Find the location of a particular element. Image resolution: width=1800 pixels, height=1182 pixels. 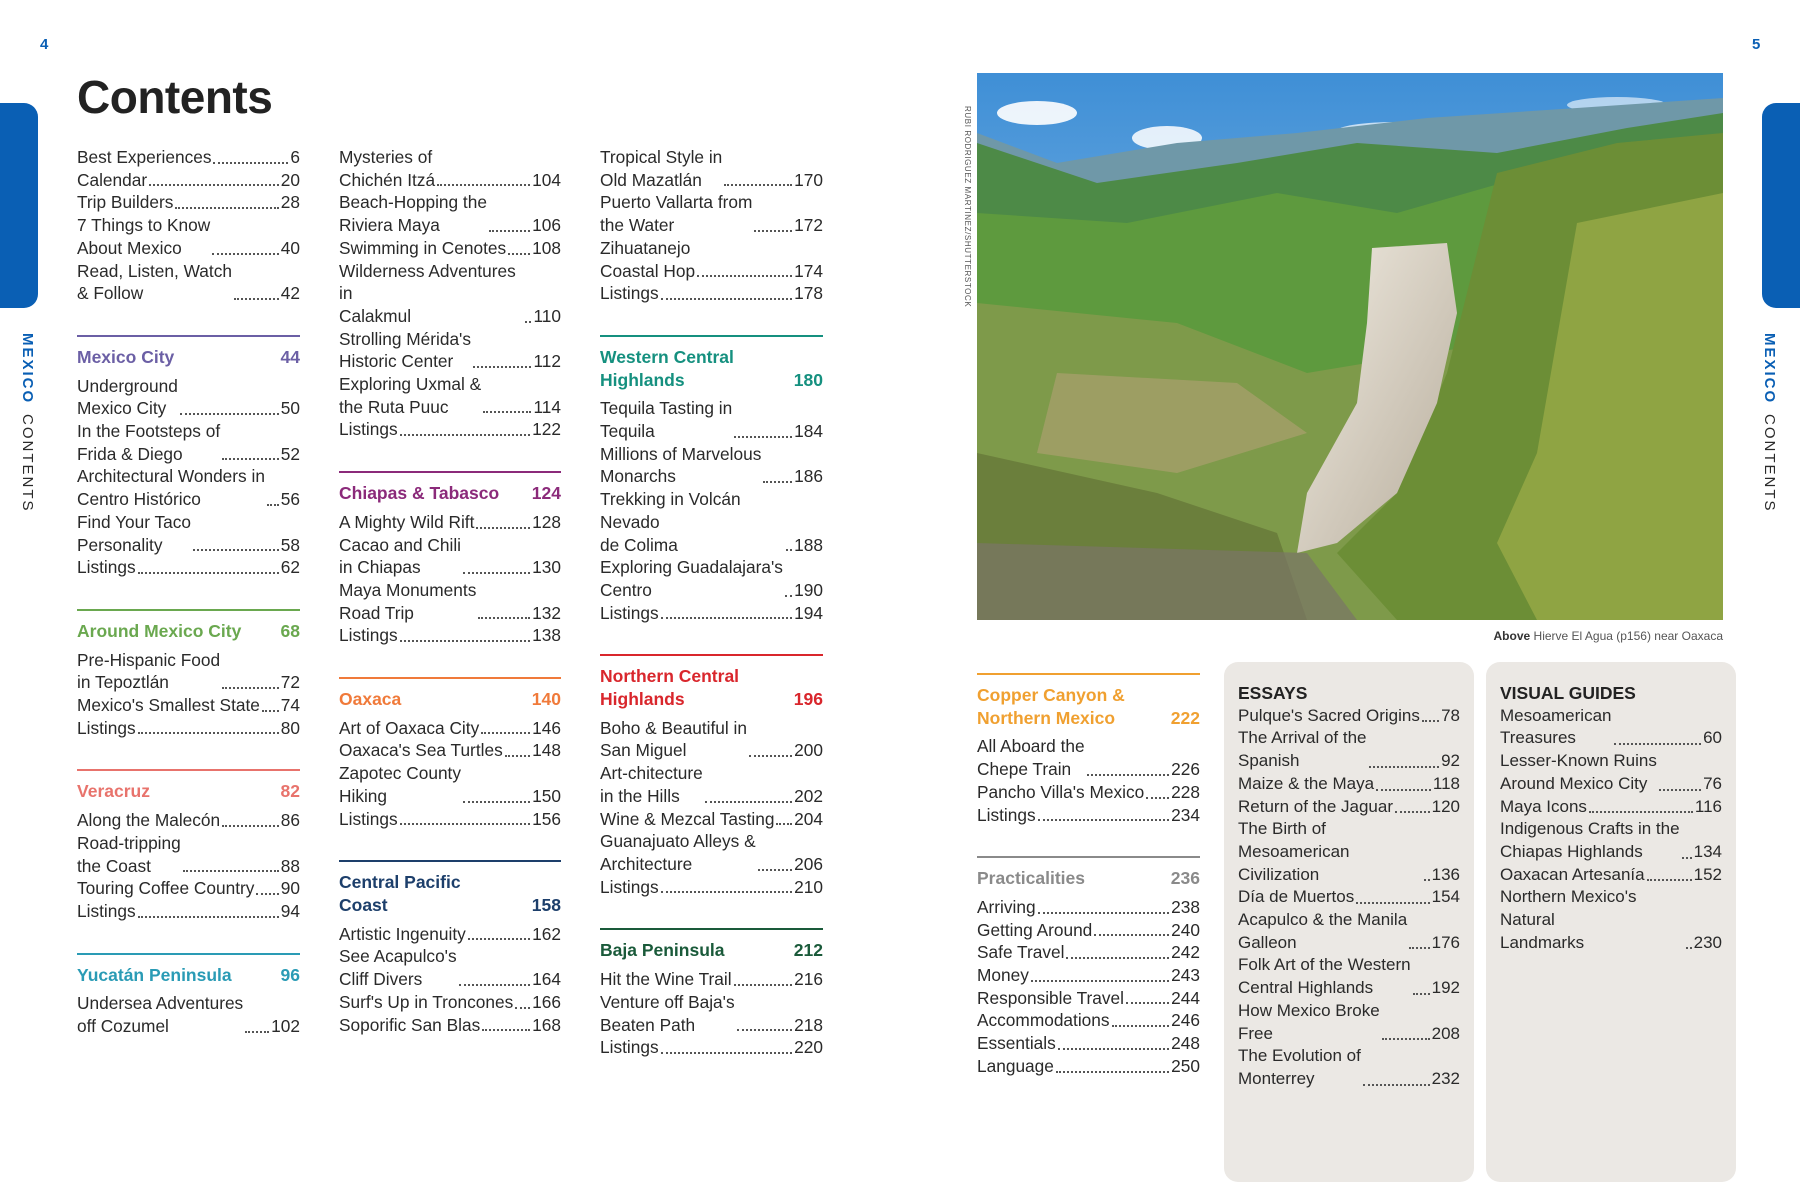

toc-entry: Acapulco & the Manila Galleon 176 is located at coordinates (1349, 931).